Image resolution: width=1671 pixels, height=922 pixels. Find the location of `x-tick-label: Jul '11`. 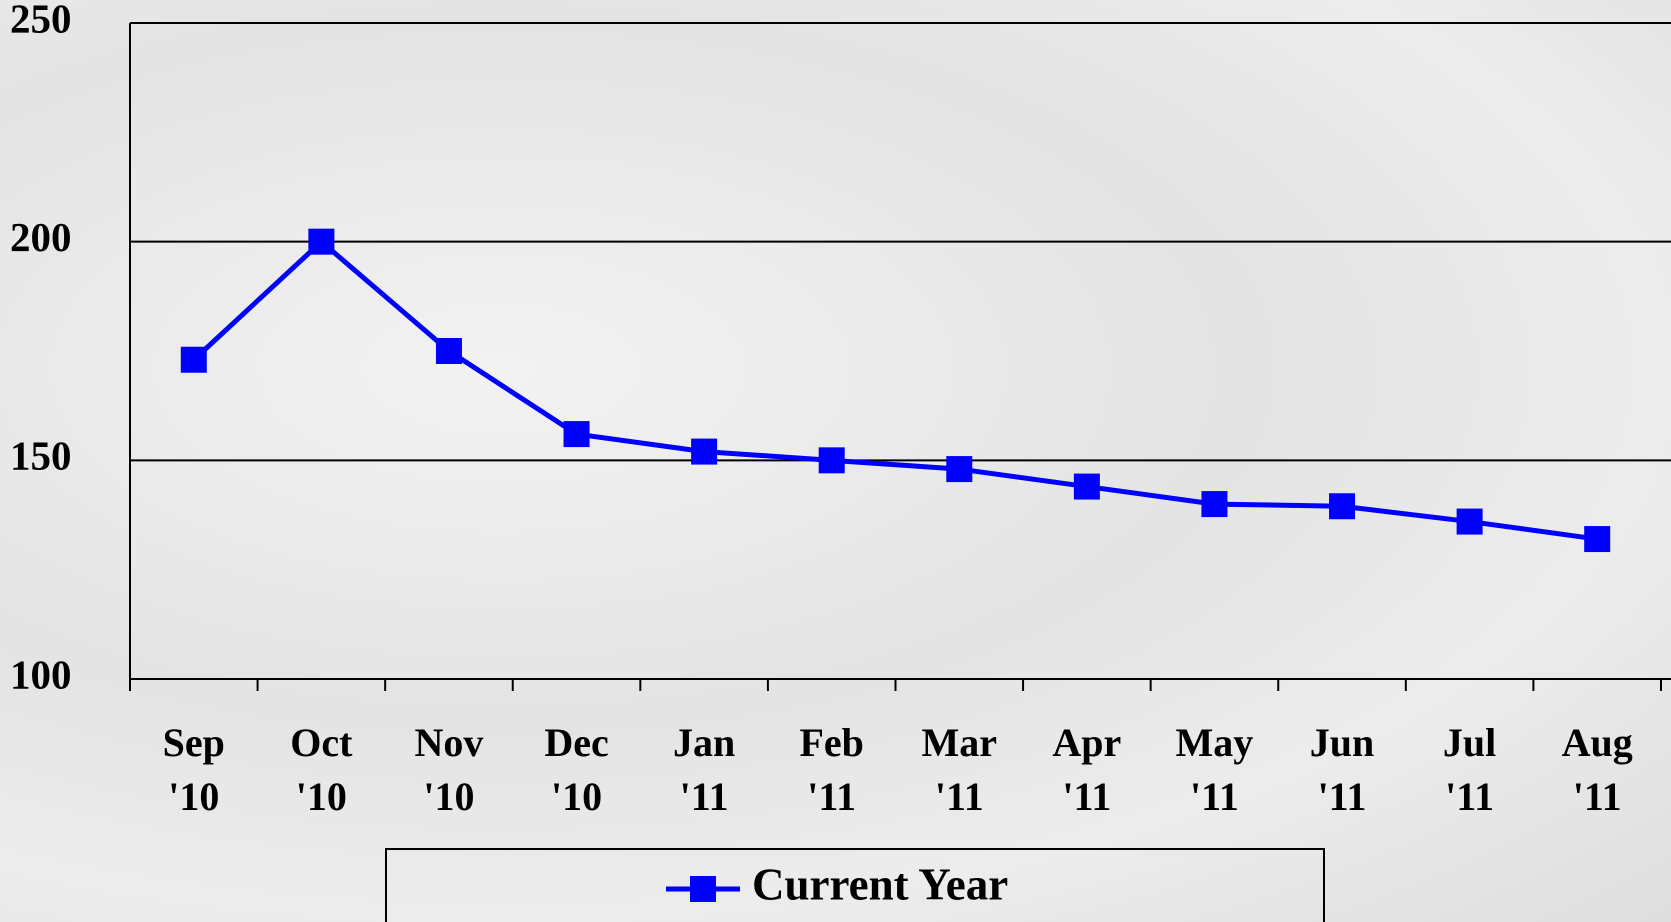

x-tick-label: Jul '11 is located at coordinates (1469, 769).